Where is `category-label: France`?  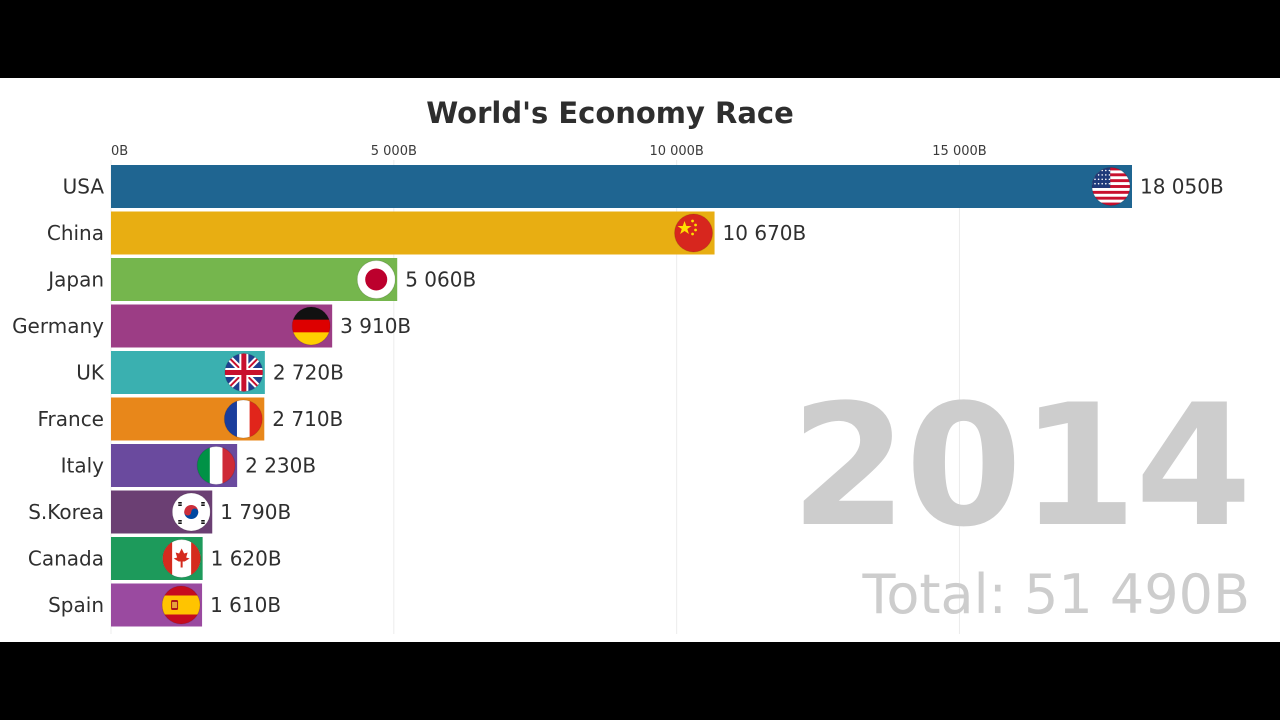
category-label: France is located at coordinates (70, 419).